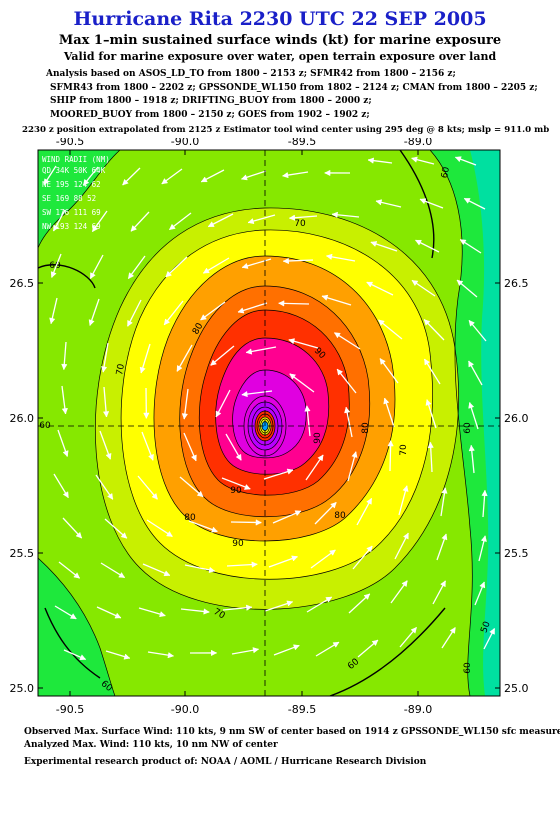 This screenshot has width=560, height=815. What do you see at coordinates (69, 198) in the screenshot?
I see `radii-row-se: SE 169 88 52` at bounding box center [69, 198].